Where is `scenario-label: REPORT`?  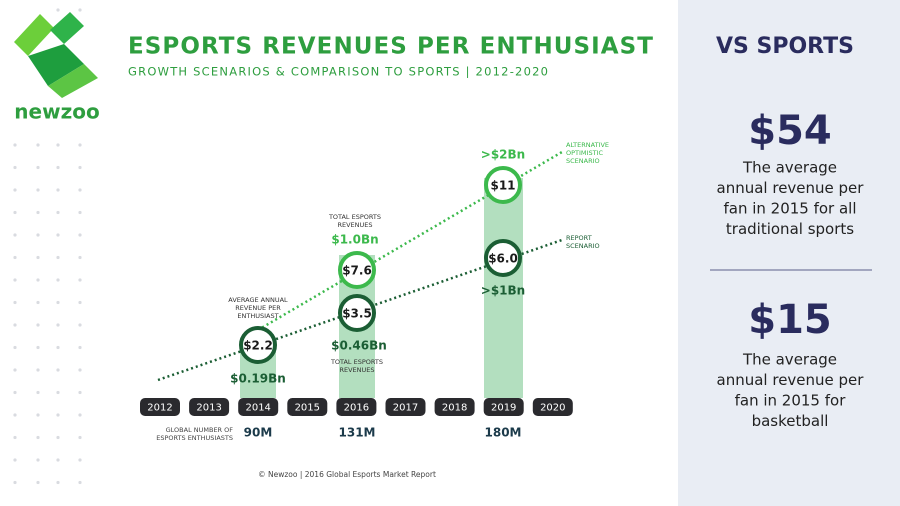
scenario-label: REPORT is located at coordinates (579, 238).